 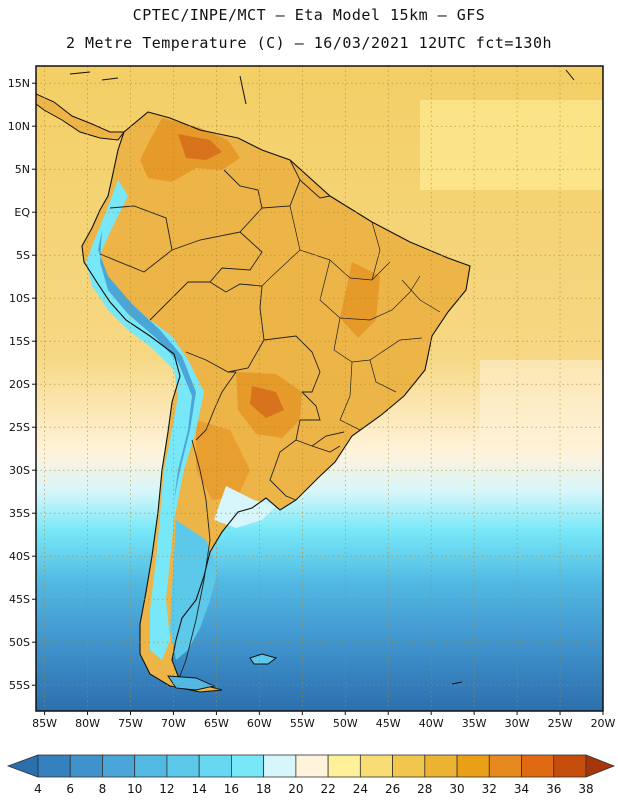 I want to click on lon-tick-label: 40W, so click(x=431, y=723).